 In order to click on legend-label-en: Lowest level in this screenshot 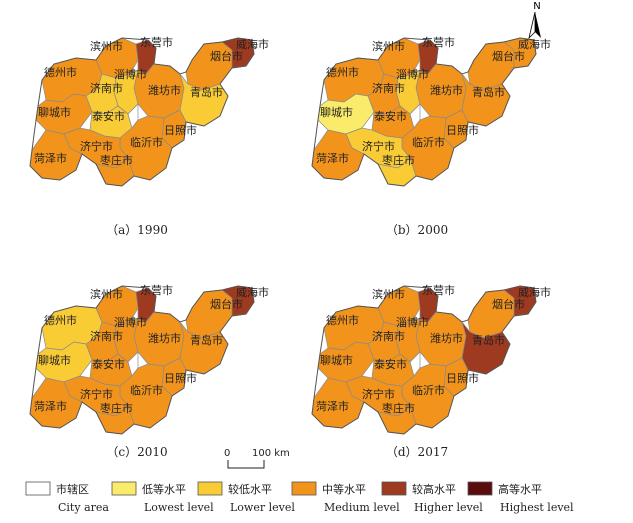, I will do `click(179, 507)`.